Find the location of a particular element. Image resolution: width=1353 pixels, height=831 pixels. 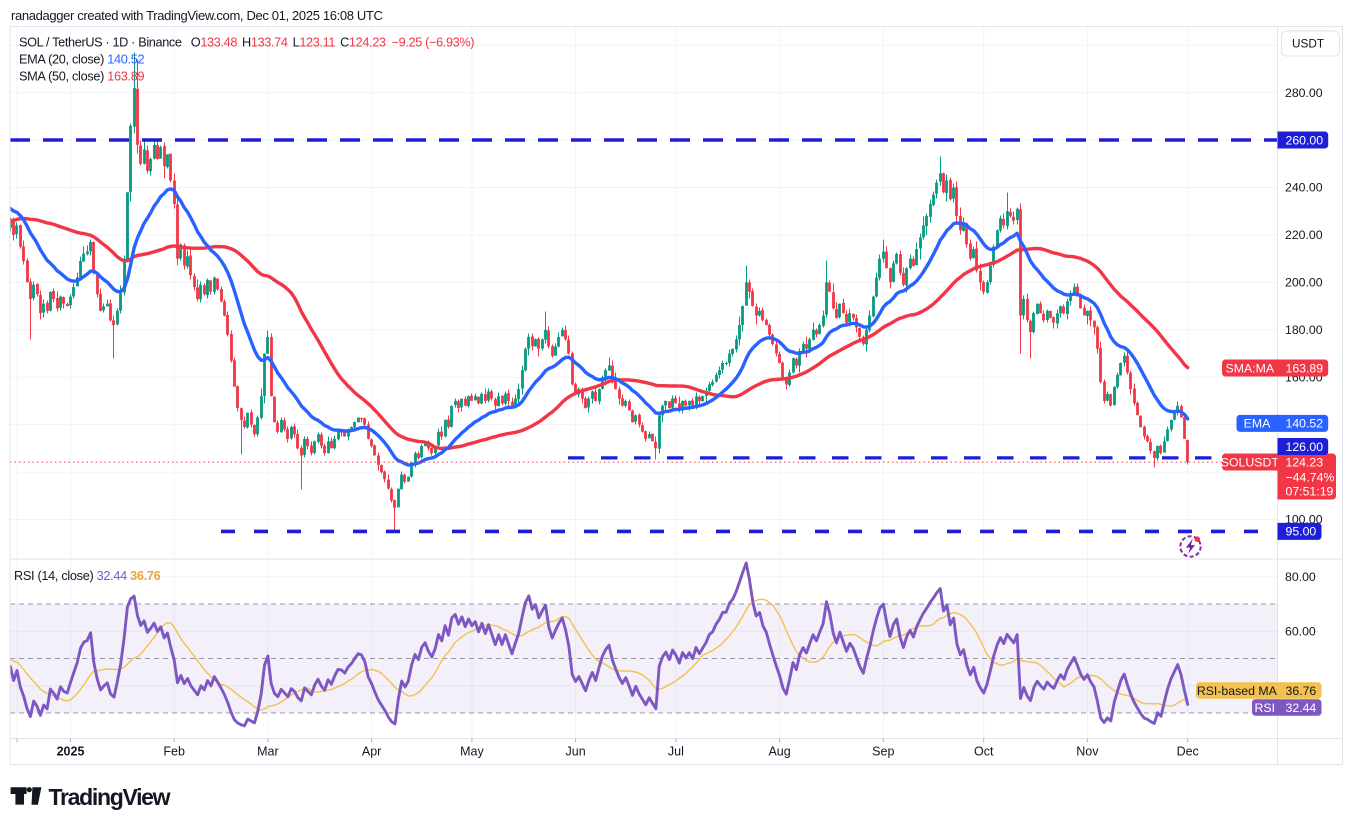

svg-text: TradingView is located at coordinates (110, 797).